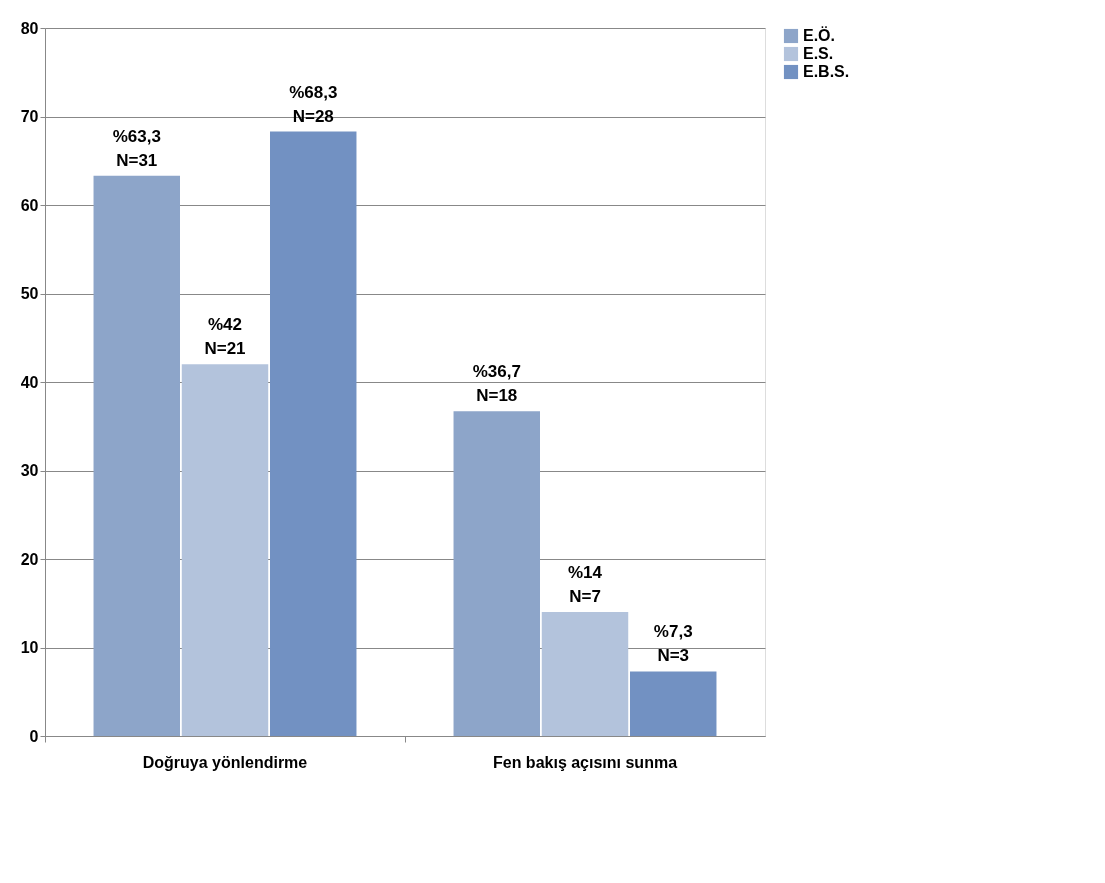 The image size is (1105, 883). Describe the element at coordinates (29, 28) in the screenshot. I see `y-tick-label: 80` at that location.